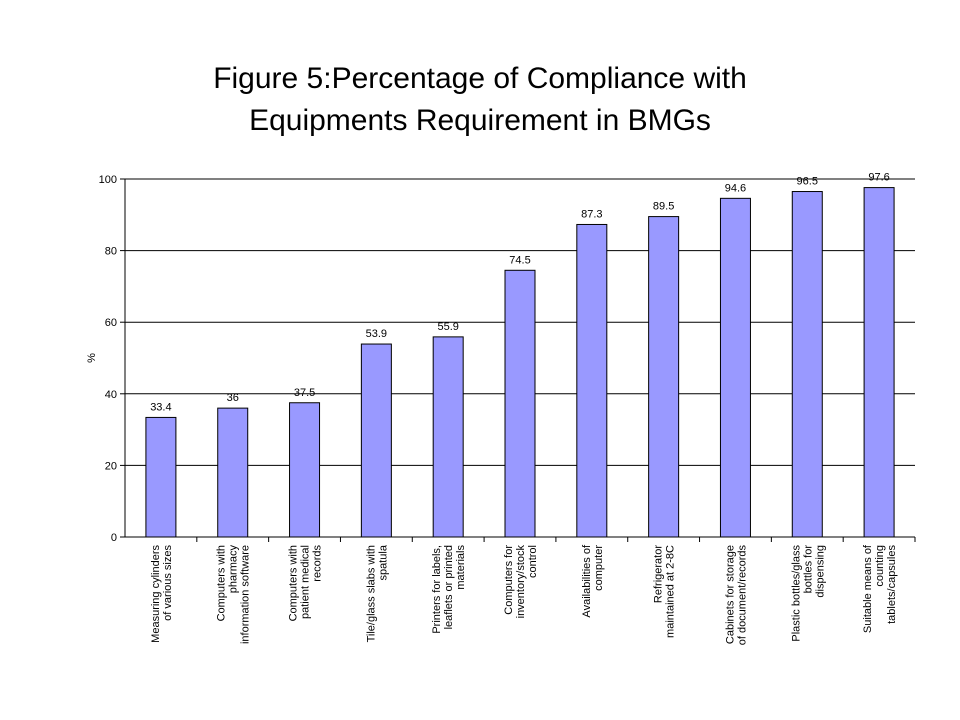 The image size is (960, 720). I want to click on data-label: 94.6, so click(735, 188).